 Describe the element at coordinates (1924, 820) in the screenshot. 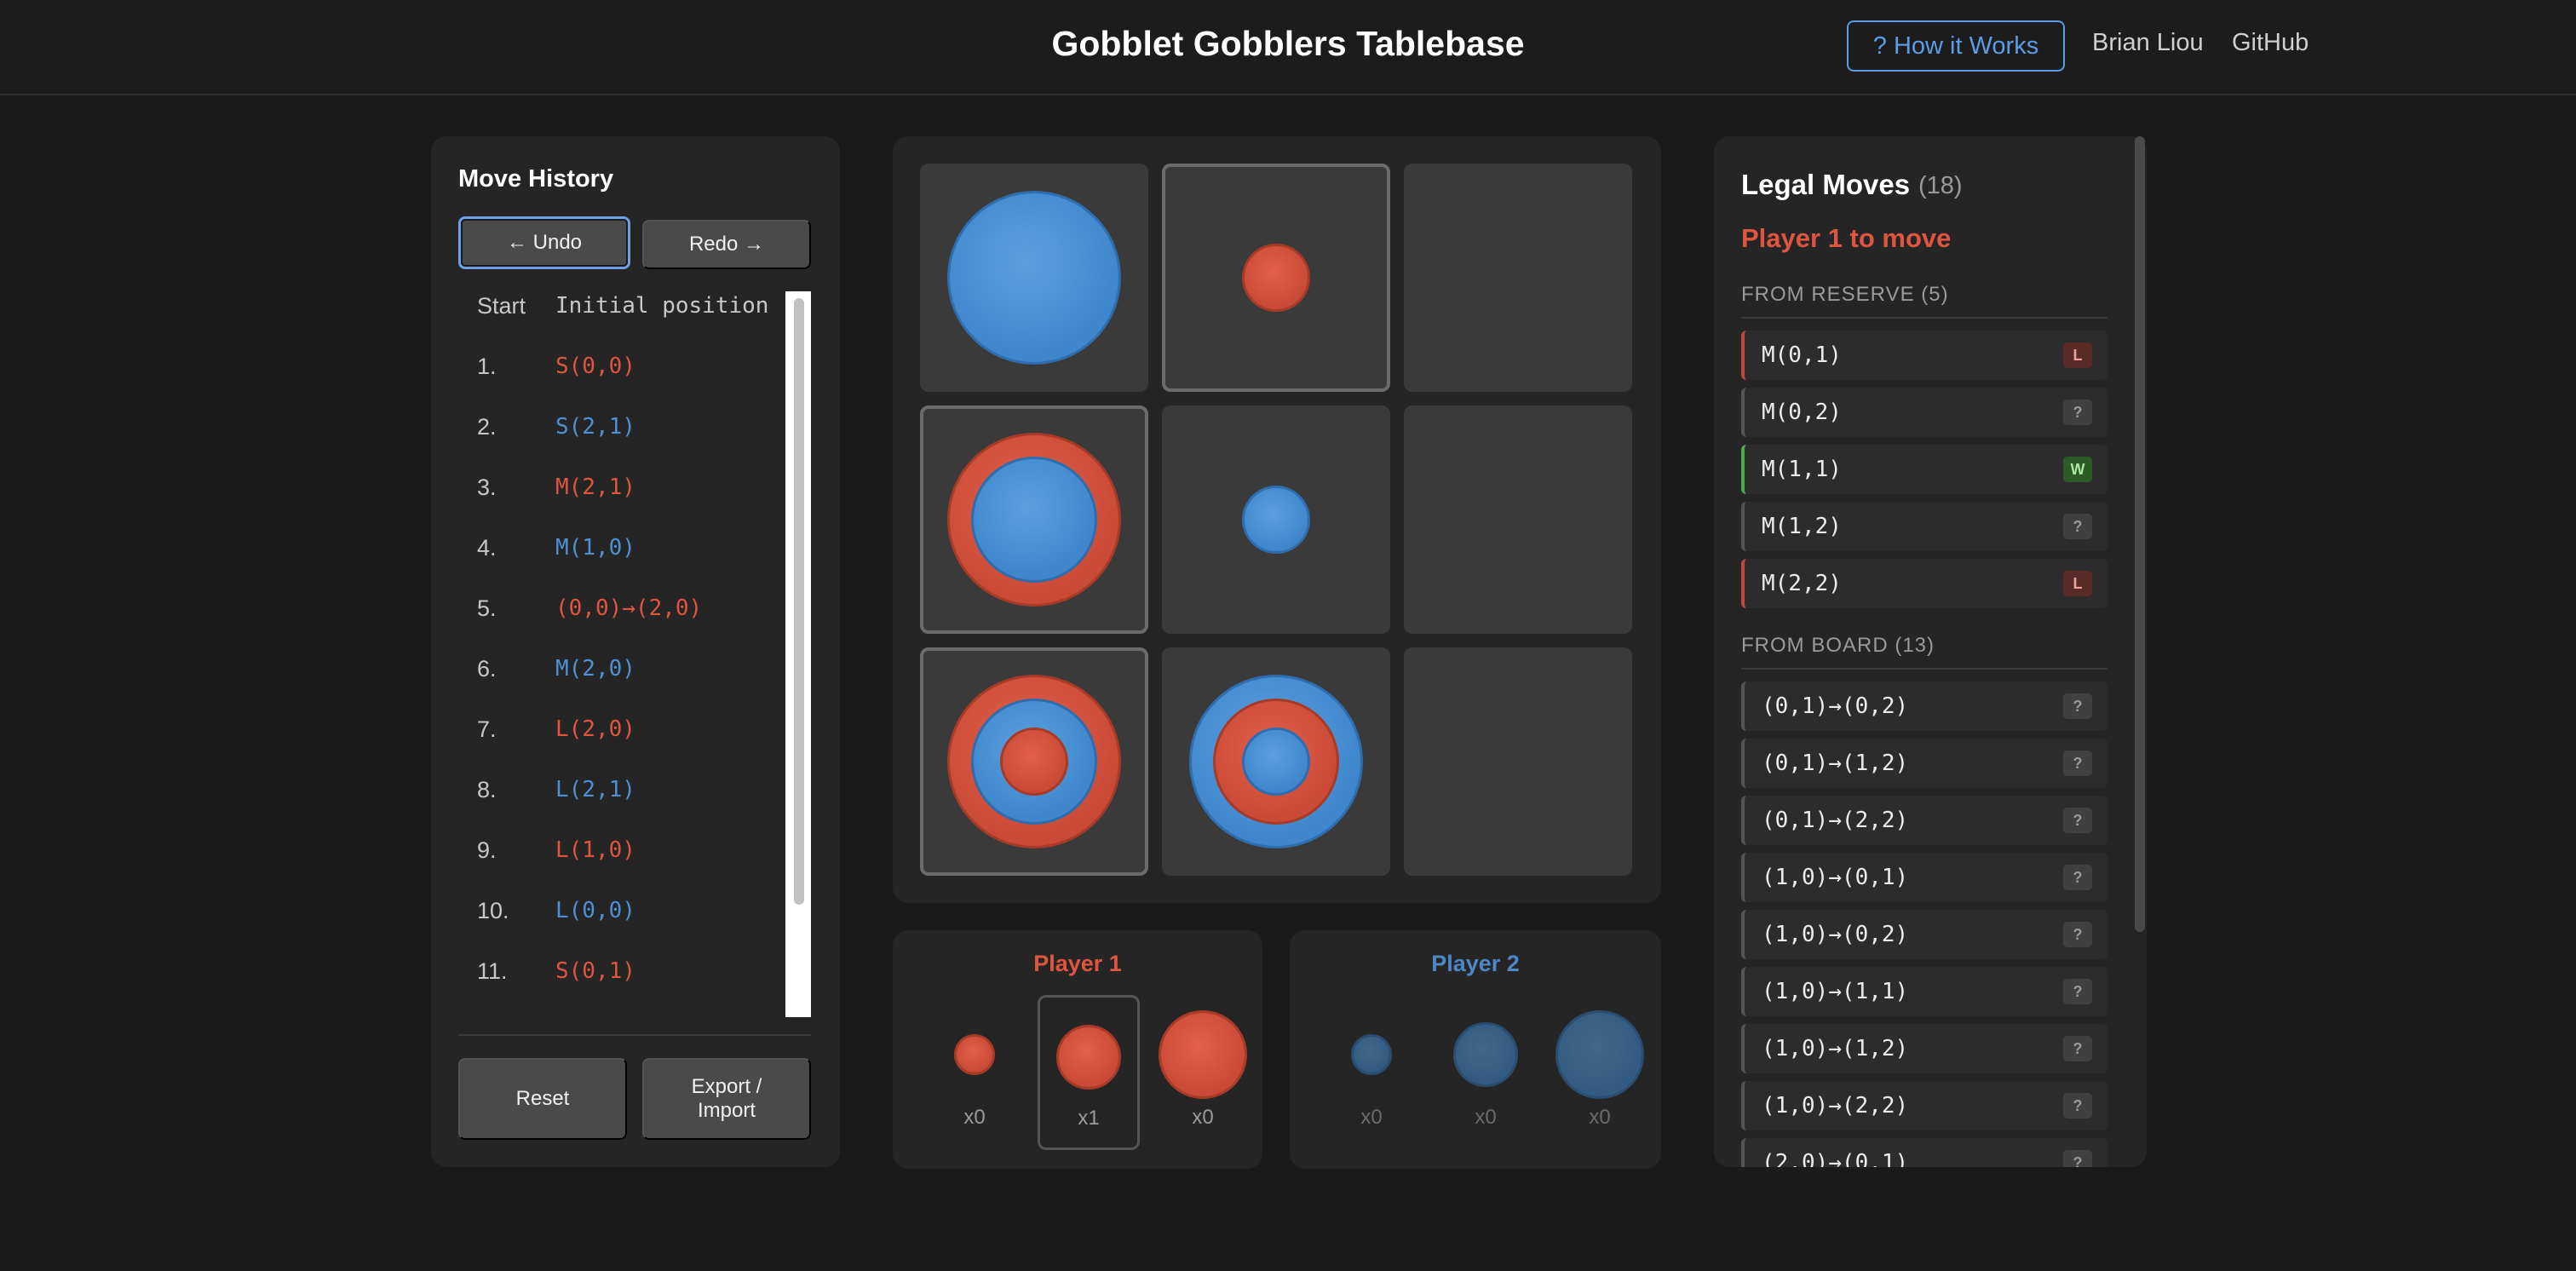

I see `legal-move-row: (0,1)→(2,2)?` at that location.